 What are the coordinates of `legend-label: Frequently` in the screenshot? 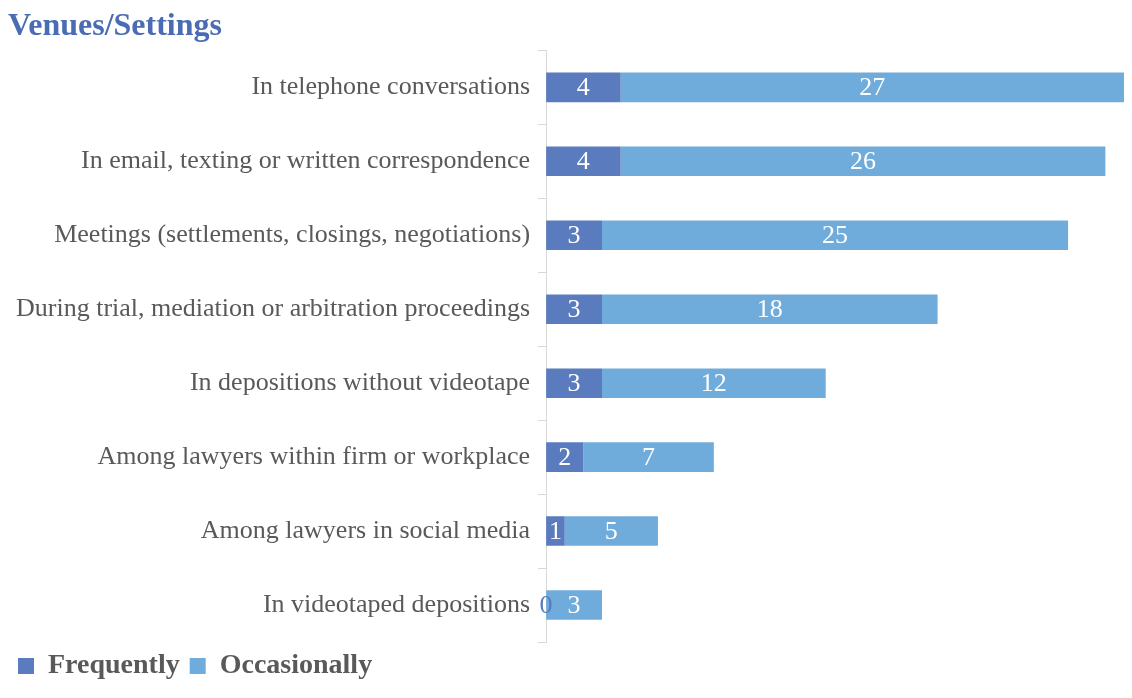 It's located at (114, 664).